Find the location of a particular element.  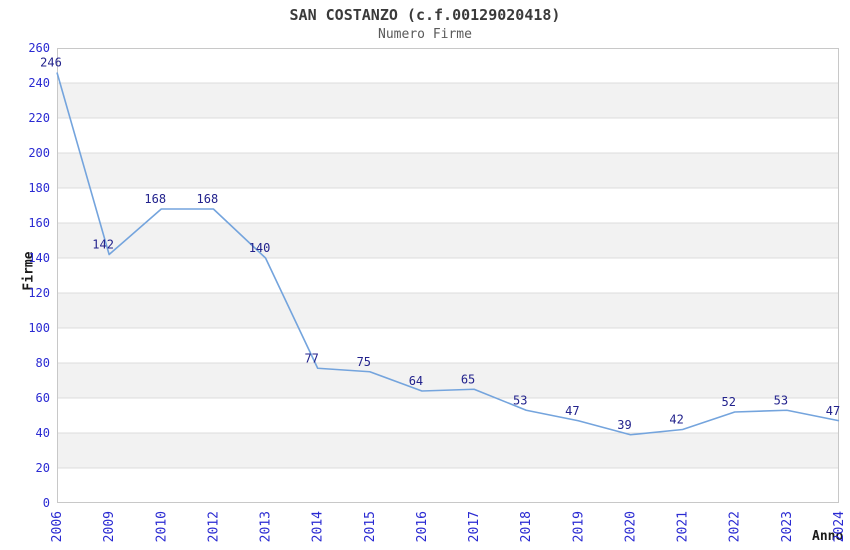

x-tick-label: 2012 is located at coordinates (213, 526).